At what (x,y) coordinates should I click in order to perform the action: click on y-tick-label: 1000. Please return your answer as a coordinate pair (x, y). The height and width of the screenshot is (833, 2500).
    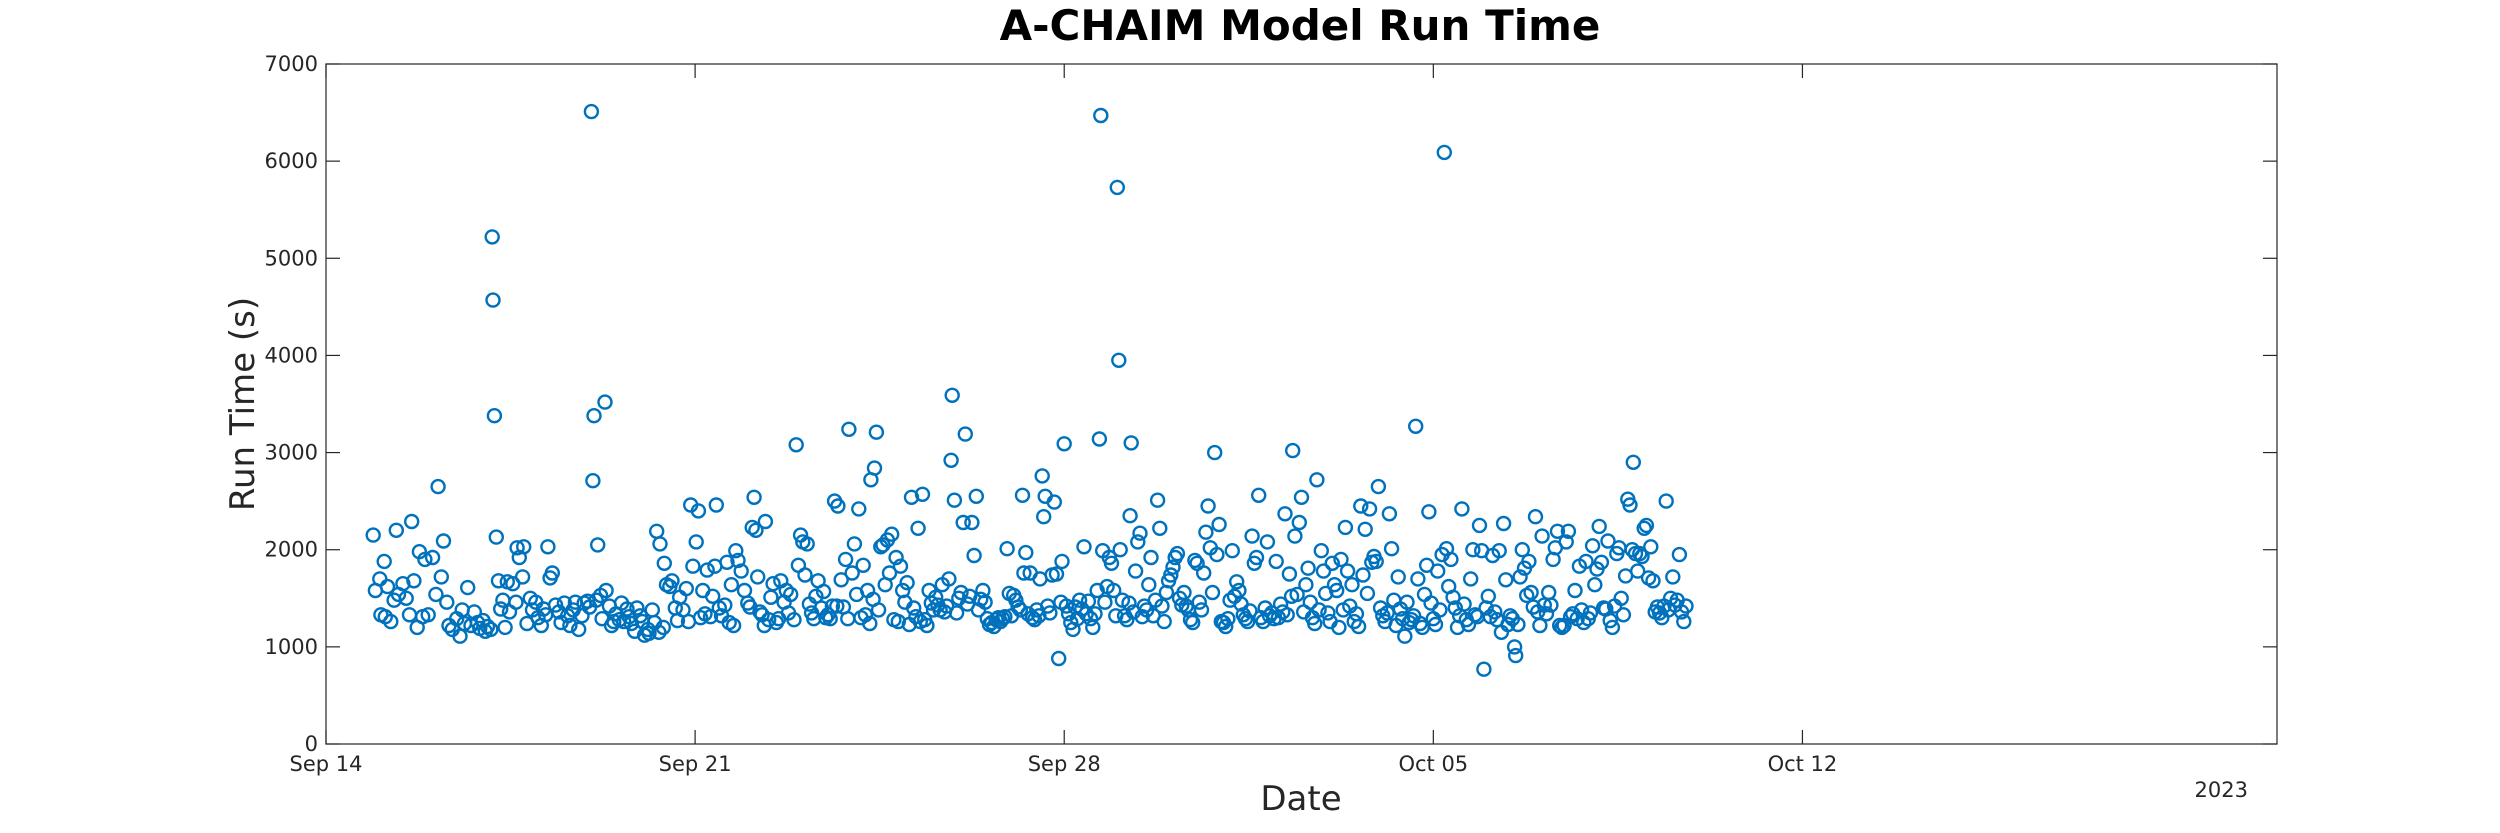
    Looking at the image, I should click on (291, 647).